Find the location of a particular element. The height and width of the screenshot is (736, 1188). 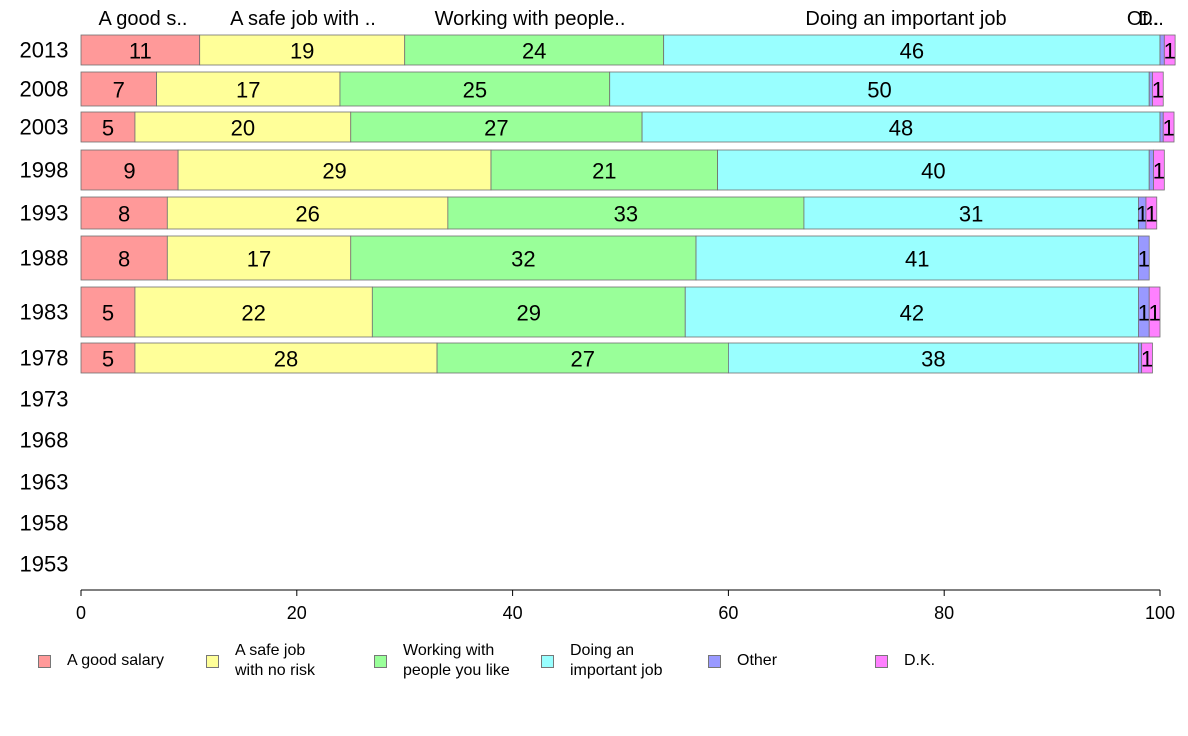

year-label: 1998 is located at coordinates (44, 170).